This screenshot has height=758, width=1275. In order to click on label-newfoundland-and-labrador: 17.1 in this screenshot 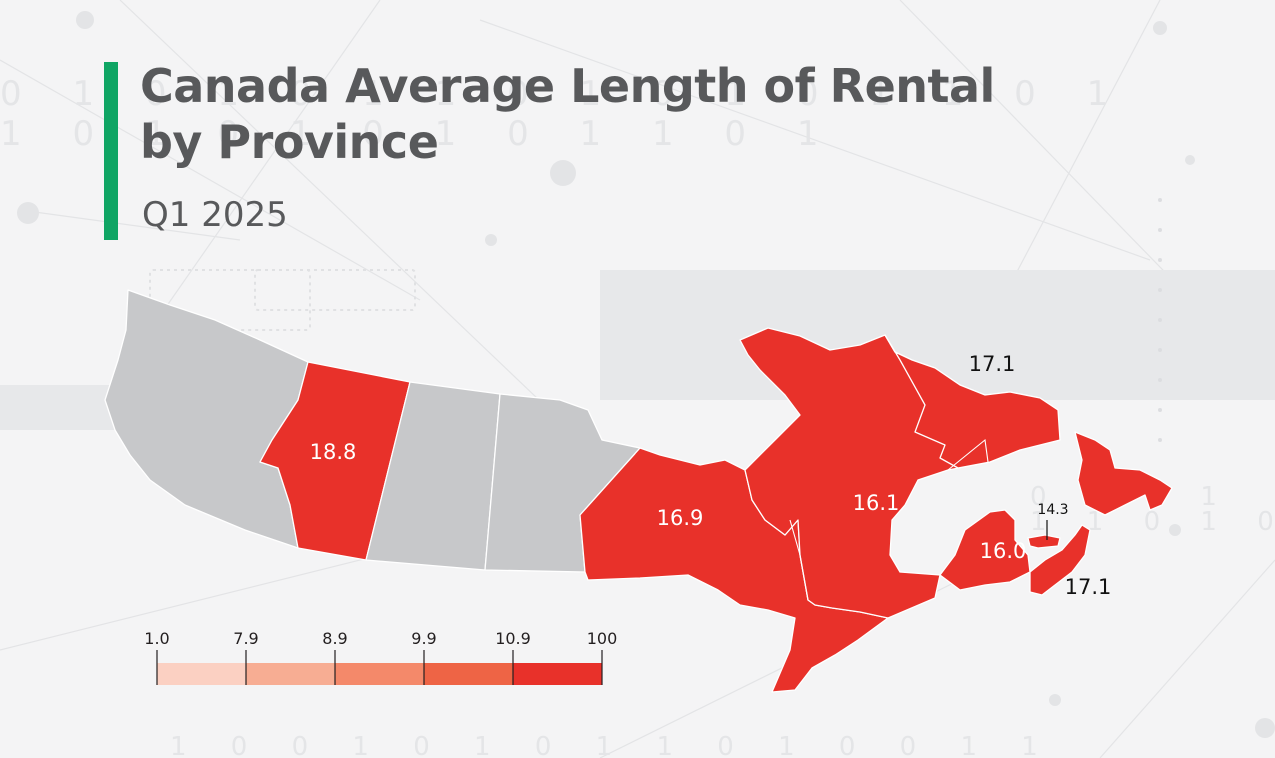, I will do `click(992, 364)`.